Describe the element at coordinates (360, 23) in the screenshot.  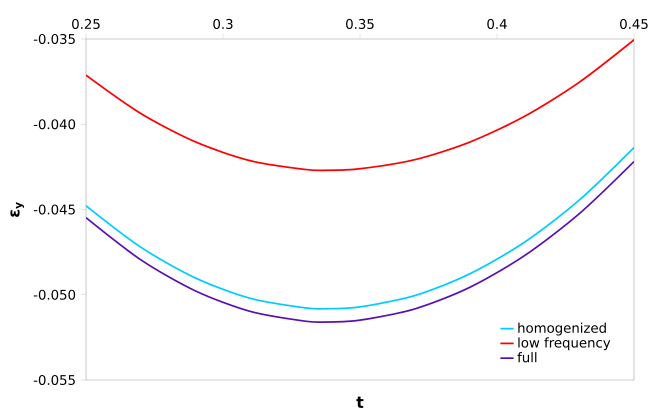
I see `x-tick-label: 0.35` at that location.